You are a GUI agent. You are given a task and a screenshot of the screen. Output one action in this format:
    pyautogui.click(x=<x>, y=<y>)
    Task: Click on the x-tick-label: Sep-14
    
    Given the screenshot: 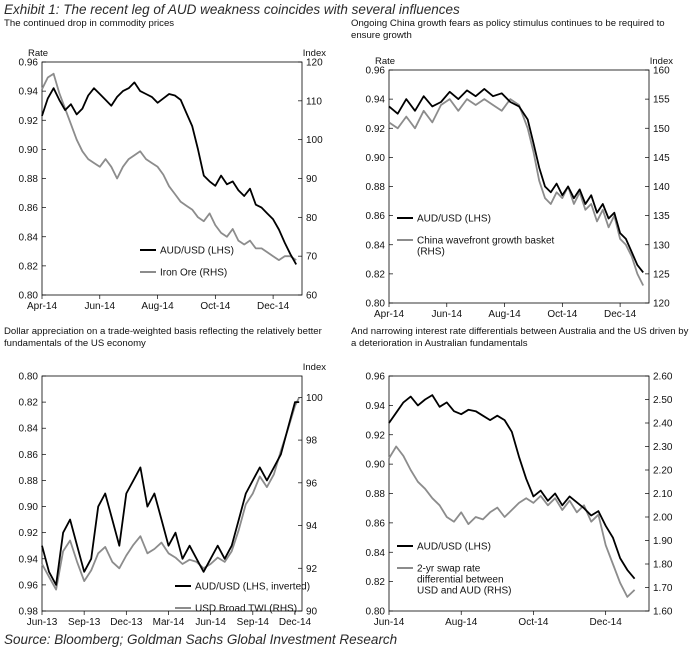 What is the action you would take?
    pyautogui.click(x=253, y=622)
    